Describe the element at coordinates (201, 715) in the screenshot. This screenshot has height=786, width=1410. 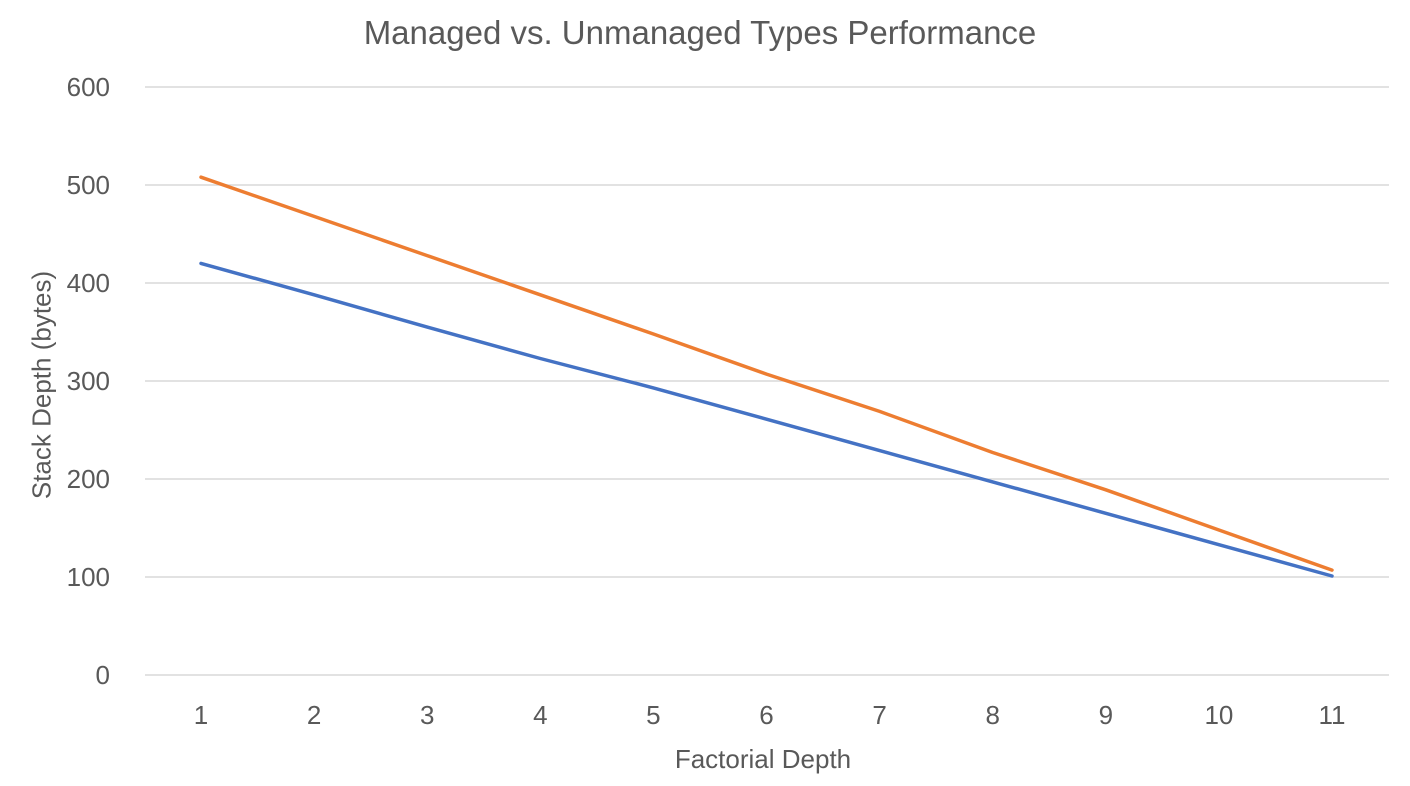
I see `x-tick-label: 1` at that location.